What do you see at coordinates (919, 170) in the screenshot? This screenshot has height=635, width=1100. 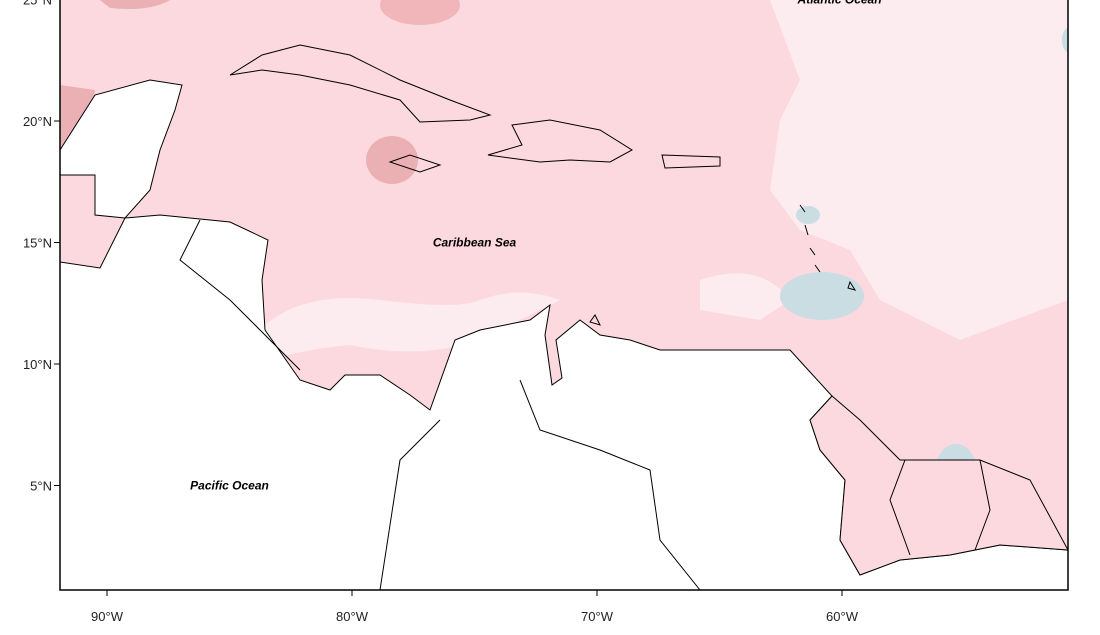 I see `light-area` at bounding box center [919, 170].